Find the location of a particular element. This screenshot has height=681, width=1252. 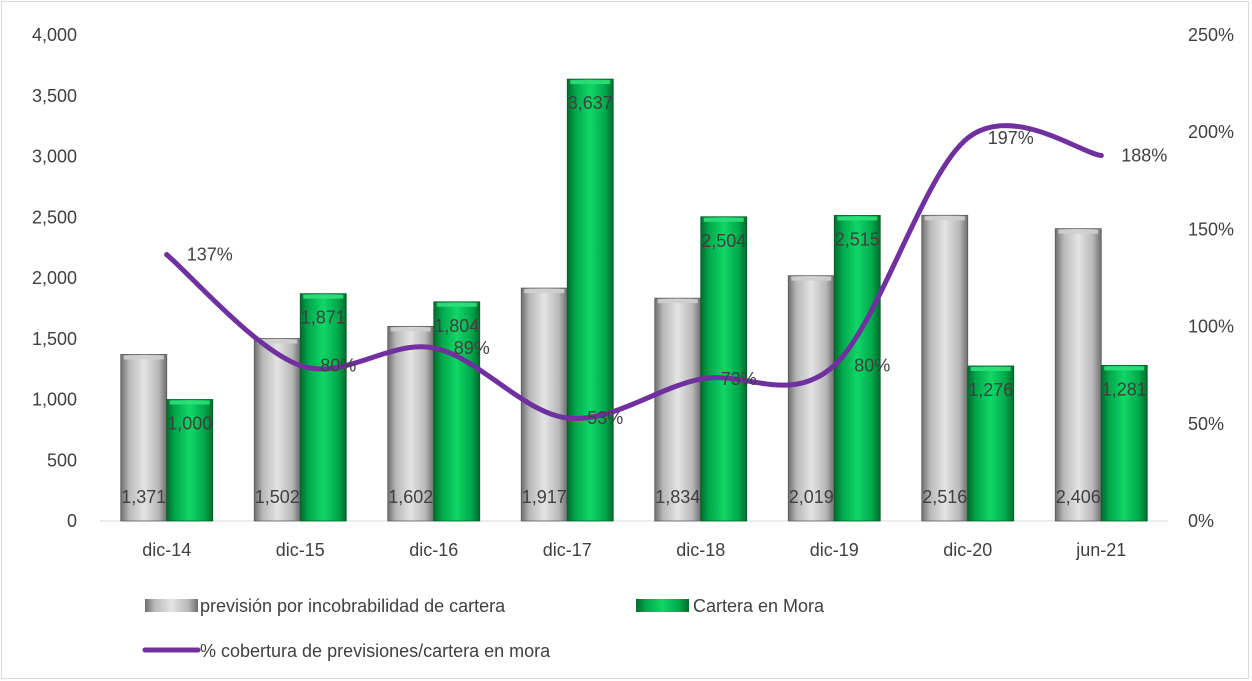

y-right-tick-label: 50% is located at coordinates (1206, 424).